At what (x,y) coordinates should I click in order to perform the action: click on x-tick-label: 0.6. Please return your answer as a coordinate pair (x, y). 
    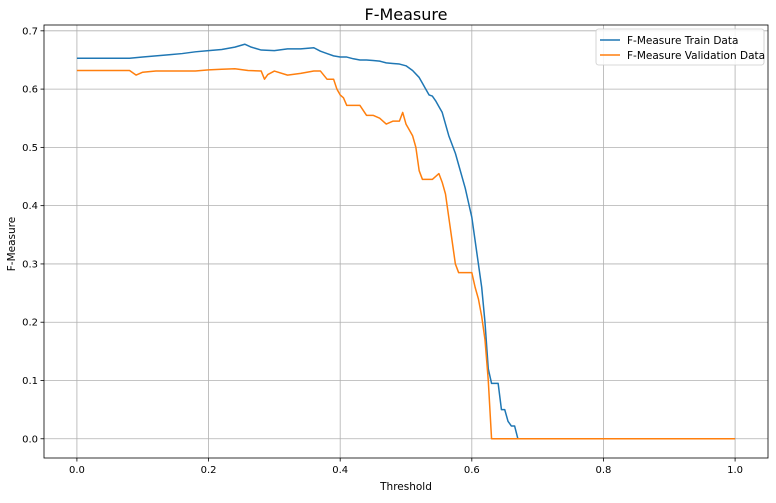
    Looking at the image, I should click on (472, 470).